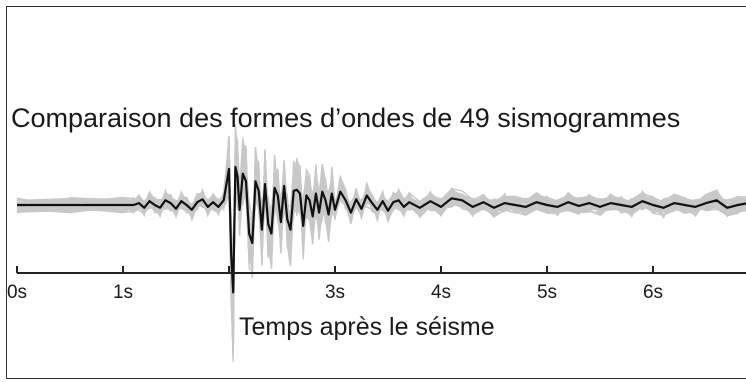  I want to click on x-tick-label: 5s, so click(547, 292).